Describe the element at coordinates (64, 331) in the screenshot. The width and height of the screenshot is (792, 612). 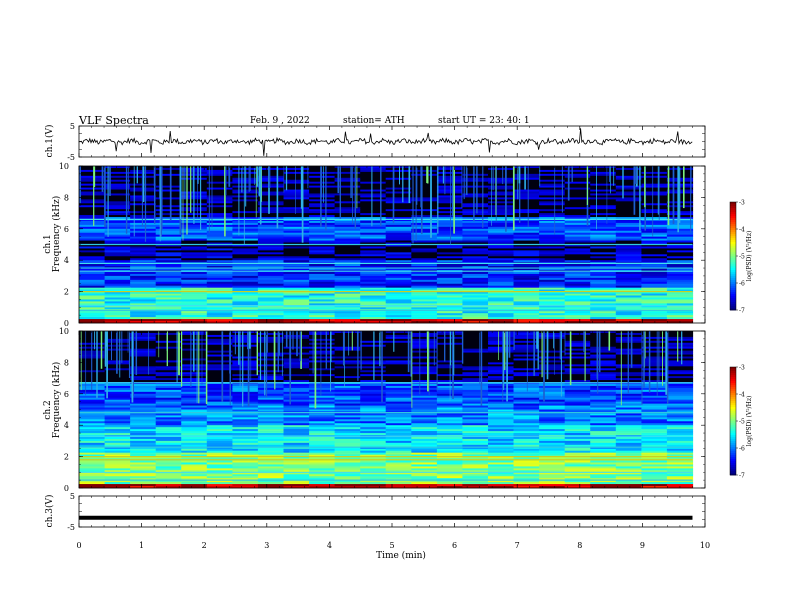
I see `y-tick-label: 10` at that location.